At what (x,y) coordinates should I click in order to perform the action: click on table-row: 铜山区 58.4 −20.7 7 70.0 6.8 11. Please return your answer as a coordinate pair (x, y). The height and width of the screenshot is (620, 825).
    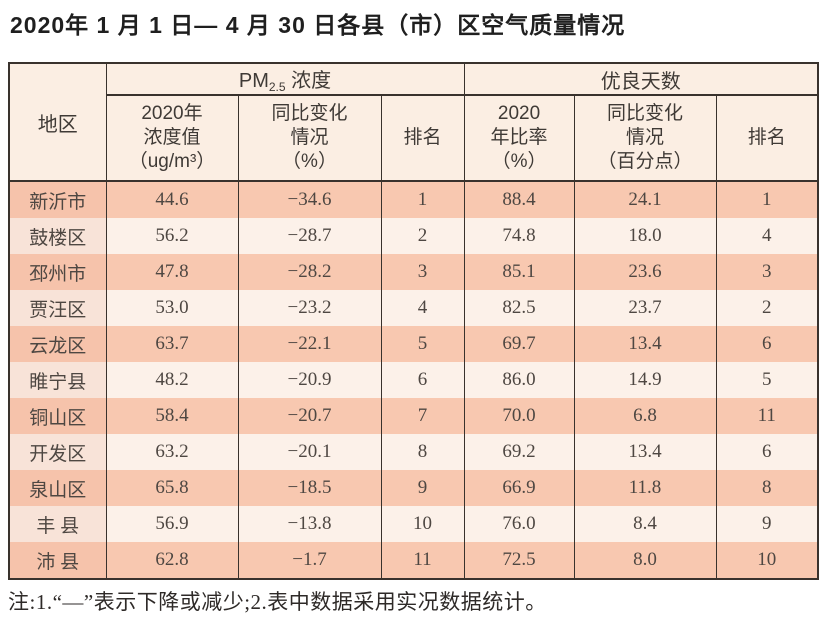
    Looking at the image, I should click on (413, 416).